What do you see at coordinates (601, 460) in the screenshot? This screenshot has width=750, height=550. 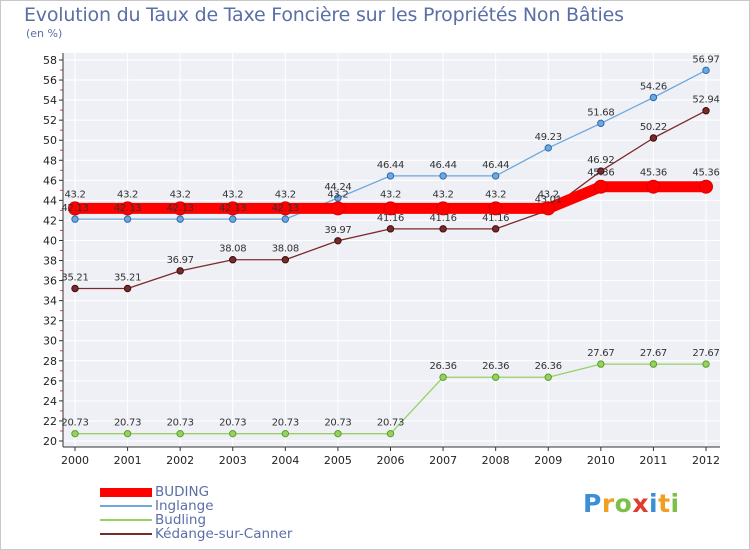 I see `x-tick-label: 2010` at bounding box center [601, 460].